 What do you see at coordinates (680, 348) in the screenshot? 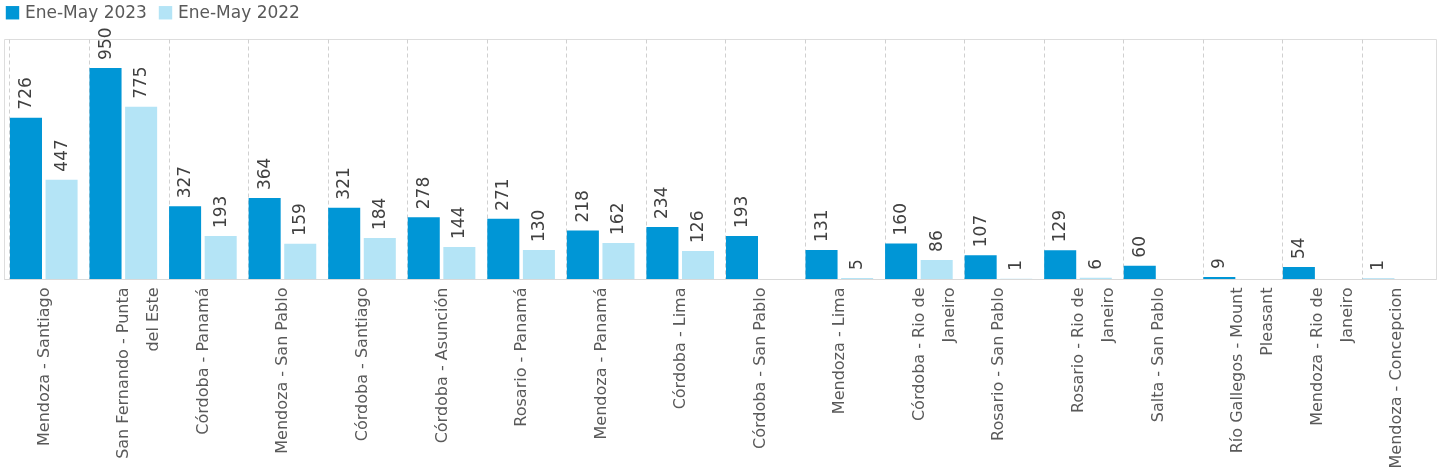
I see `x-tick-label: Córdoba - Lima` at bounding box center [680, 348].